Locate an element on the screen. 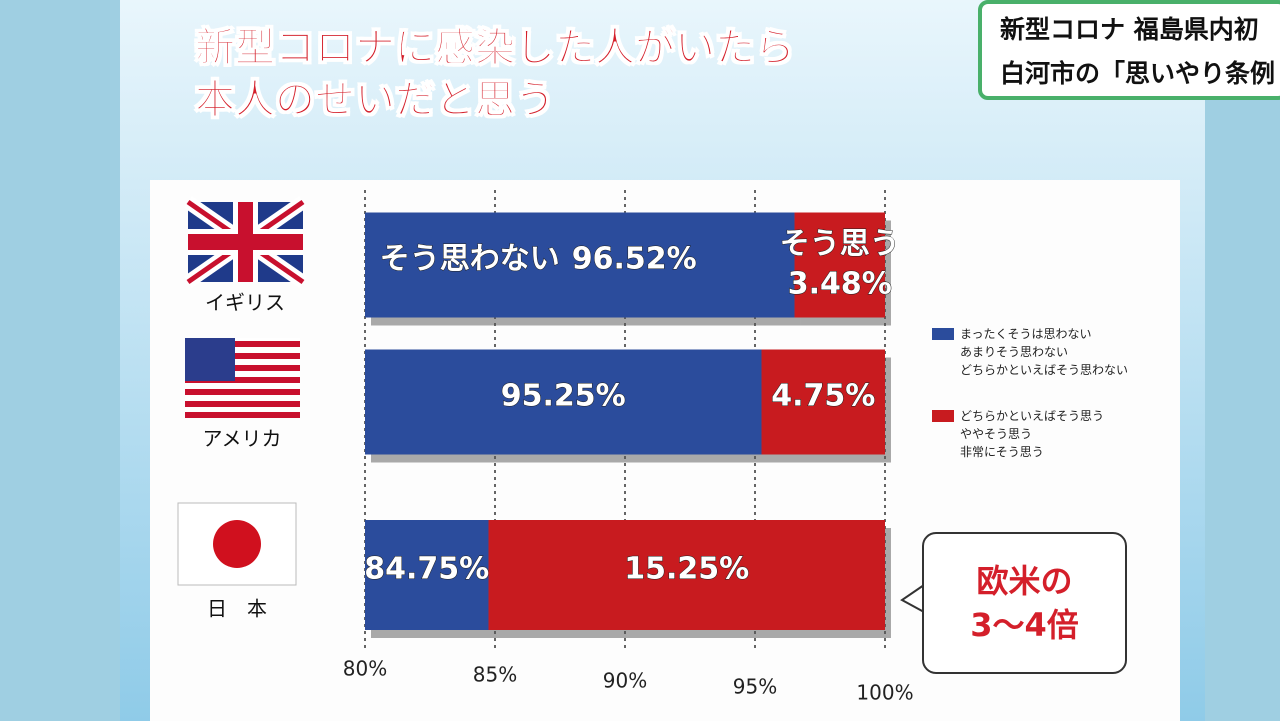  annotation: そう思わない is located at coordinates (470, 259).